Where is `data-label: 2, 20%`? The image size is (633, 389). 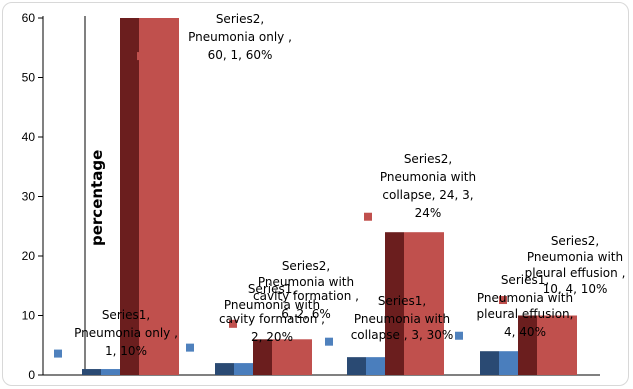
data-label: 2, 20% is located at coordinates (272, 337).